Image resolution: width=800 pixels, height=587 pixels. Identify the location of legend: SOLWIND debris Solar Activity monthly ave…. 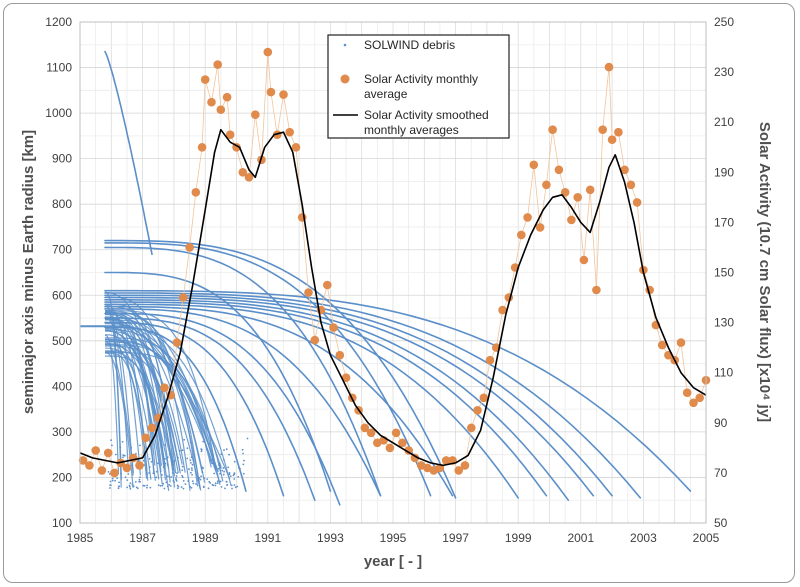
(418, 86).